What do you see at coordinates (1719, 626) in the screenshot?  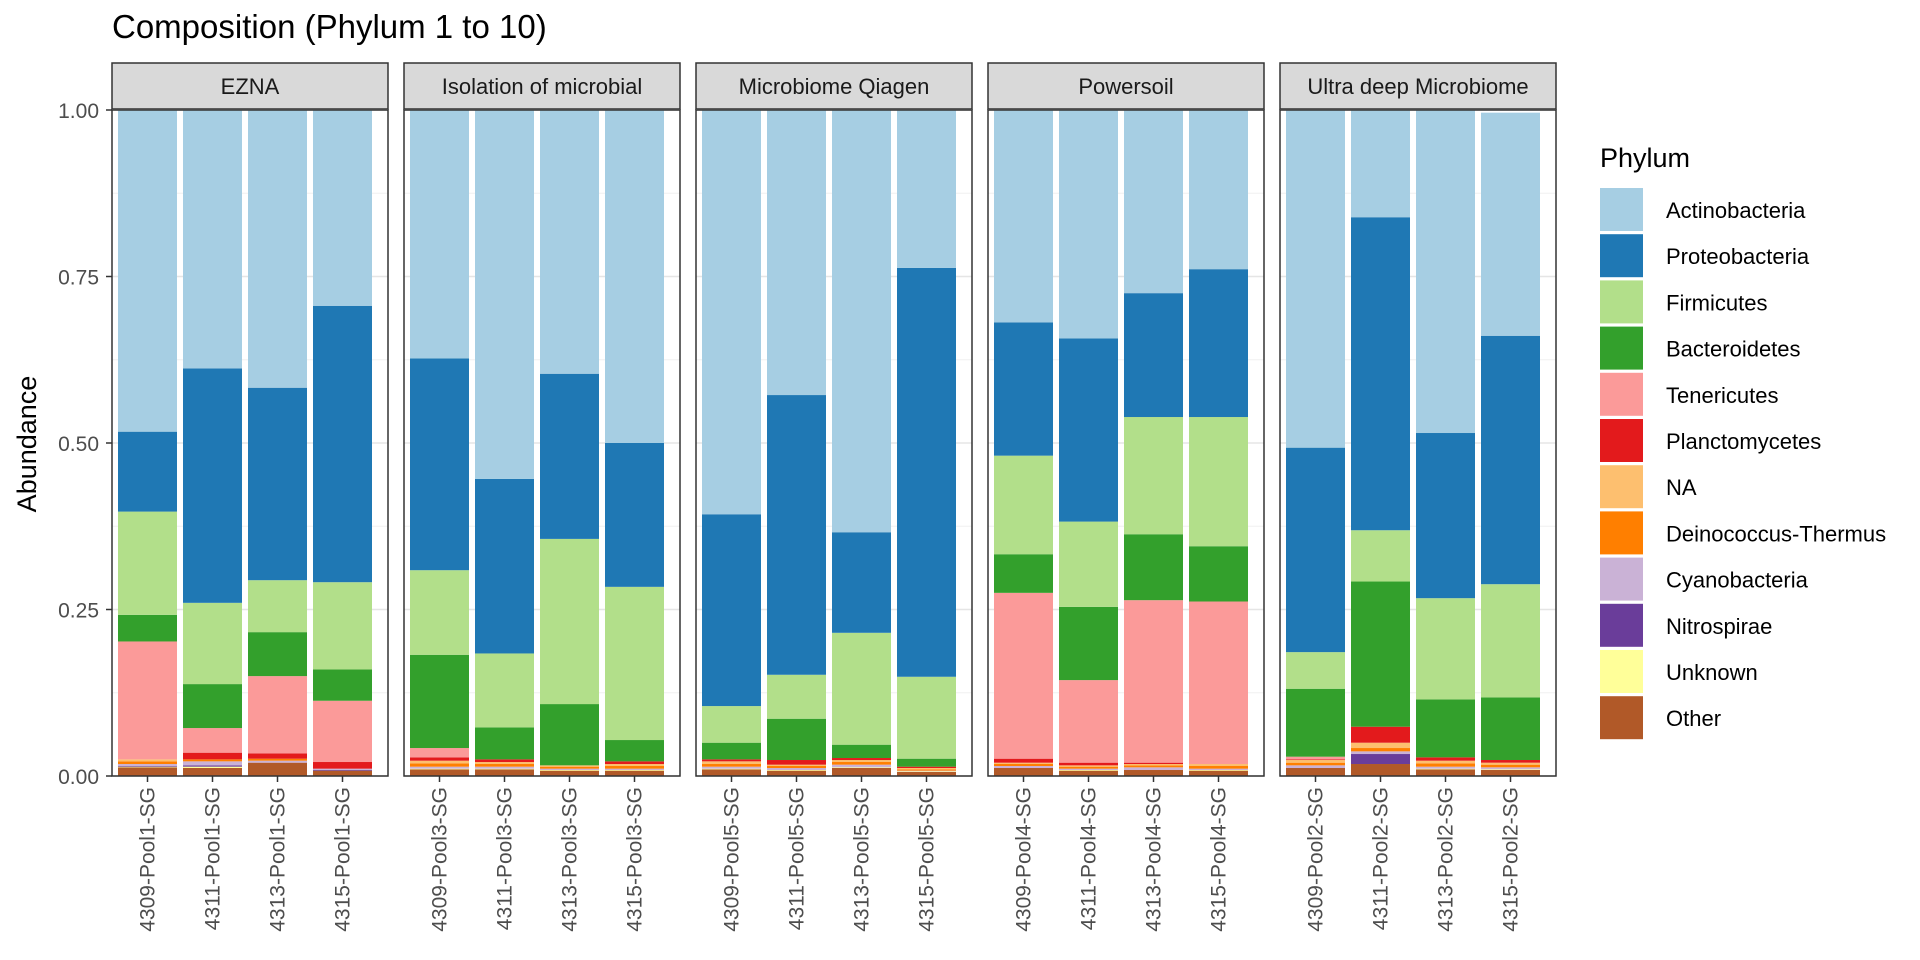 I see `legend-label: Nitrospirae` at bounding box center [1719, 626].